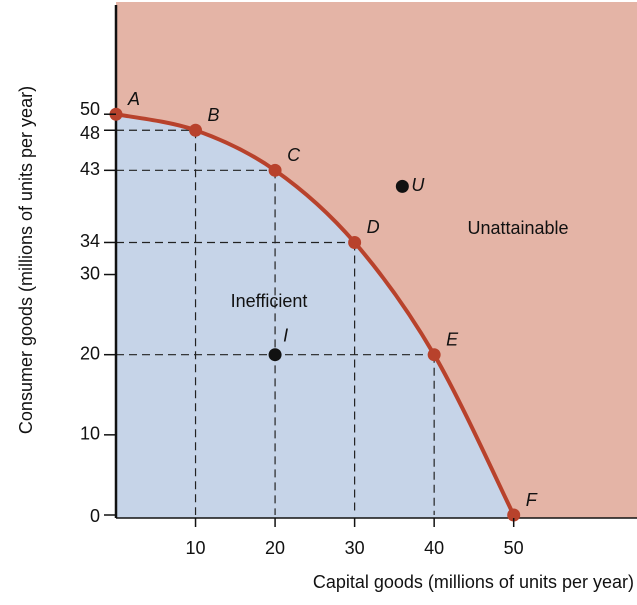  What do you see at coordinates (90, 241) in the screenshot?
I see `y-tick-label: 34` at bounding box center [90, 241].